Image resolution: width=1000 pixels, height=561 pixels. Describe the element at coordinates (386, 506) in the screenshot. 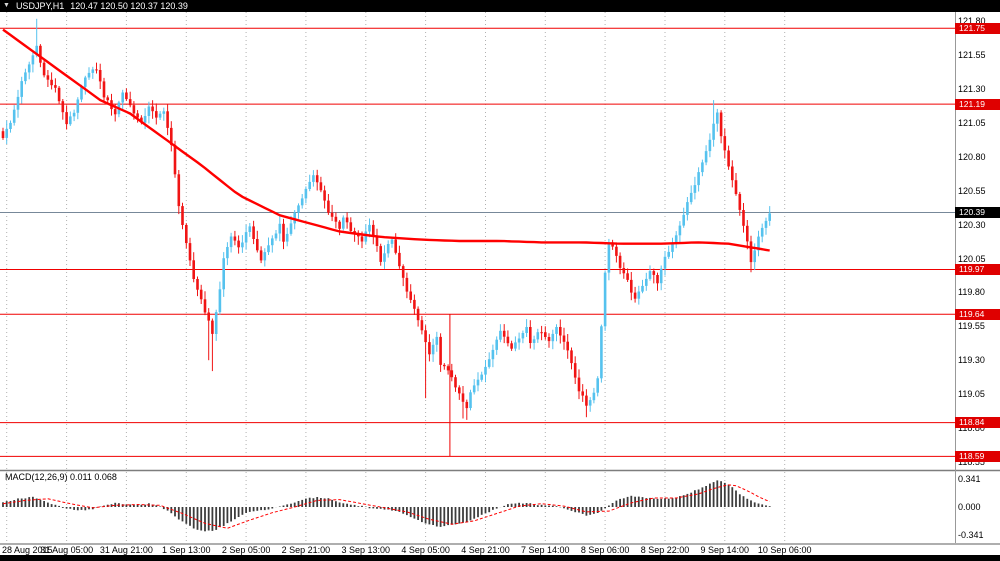

I see `macd-layer` at that location.